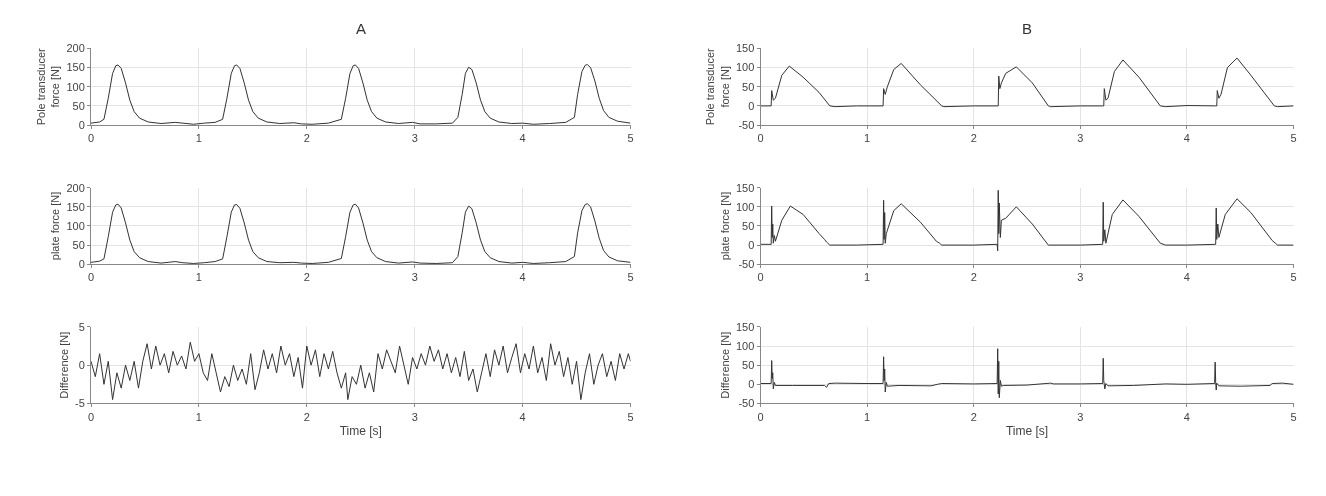 Image resolution: width=1326 pixels, height=496 pixels. Describe the element at coordinates (361, 28) in the screenshot. I see `chart-title: A` at that location.